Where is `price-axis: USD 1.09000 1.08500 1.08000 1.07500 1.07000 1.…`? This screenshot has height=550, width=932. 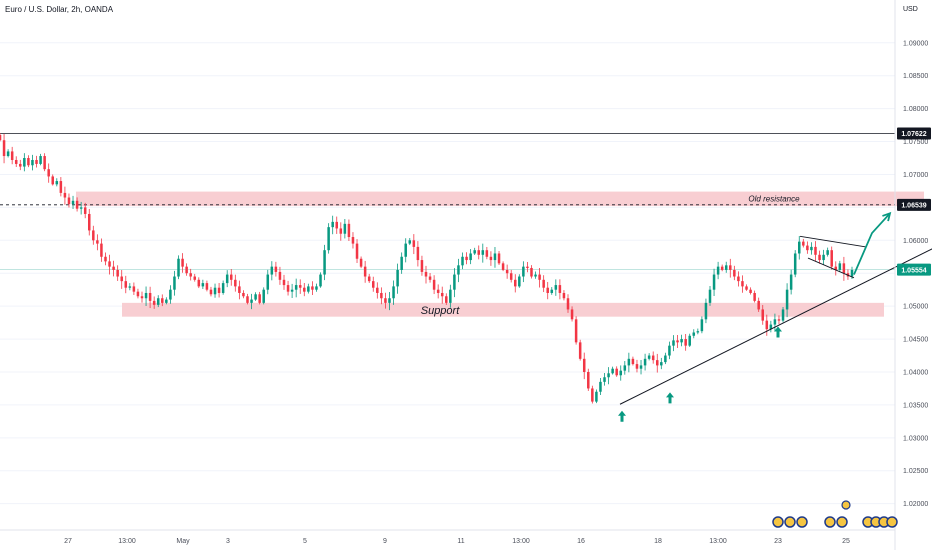 price-axis: USD 1.09000 1.08500 1.08000 1.07500 1.07000 1.… is located at coordinates (912, 275).